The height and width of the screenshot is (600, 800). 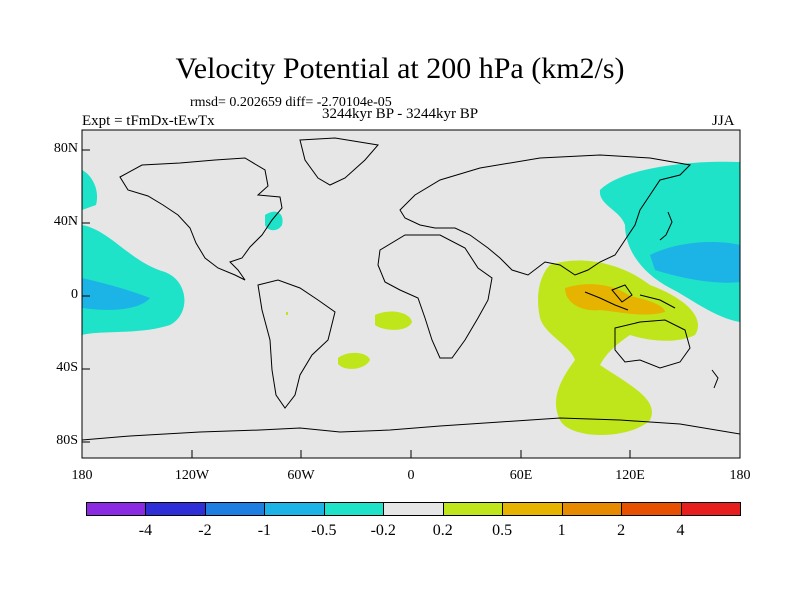 What do you see at coordinates (339, 161) in the screenshot?
I see `coast-greenland` at bounding box center [339, 161].